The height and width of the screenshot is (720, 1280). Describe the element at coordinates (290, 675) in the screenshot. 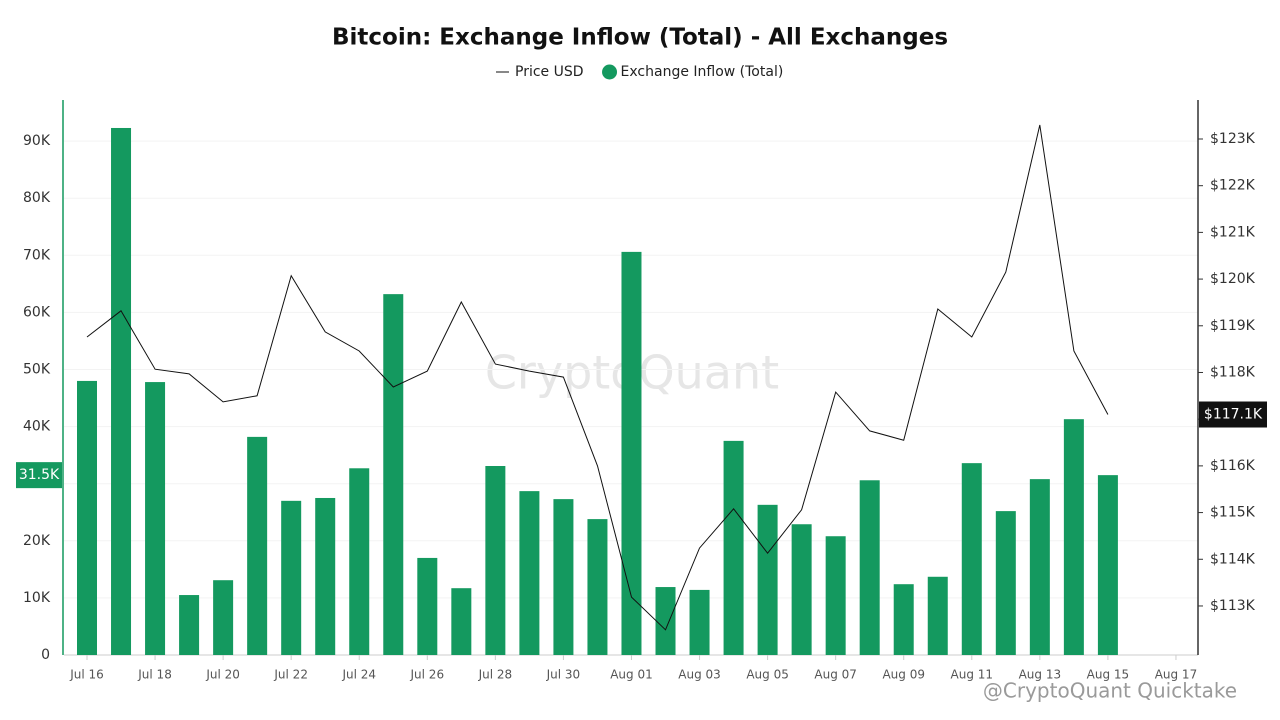

I see `x-tick-label: Jul 22` at that location.